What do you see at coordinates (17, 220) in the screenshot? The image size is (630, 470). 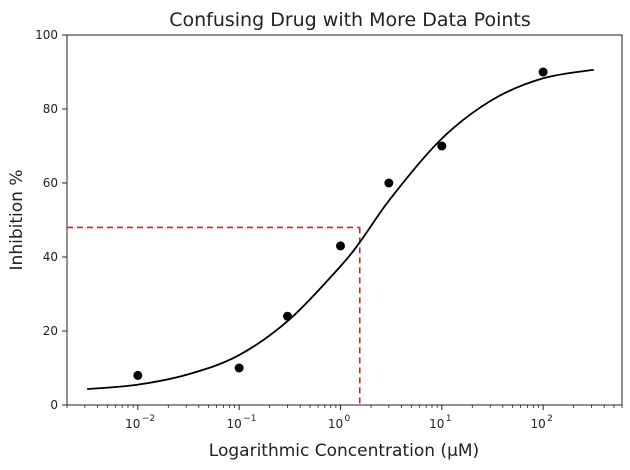 I see `y-axis-label: Inhibition %` at bounding box center [17, 220].